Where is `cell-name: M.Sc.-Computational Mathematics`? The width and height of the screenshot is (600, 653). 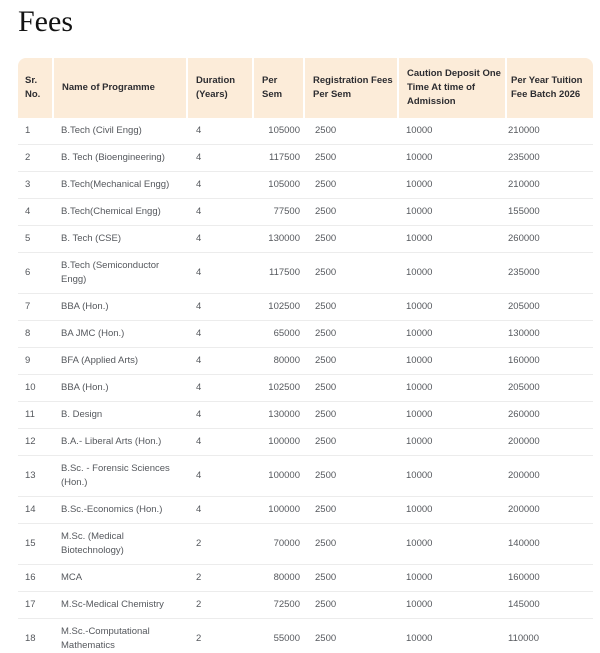 cell-name: M.Sc.-Computational Mathematics is located at coordinates (119, 636).